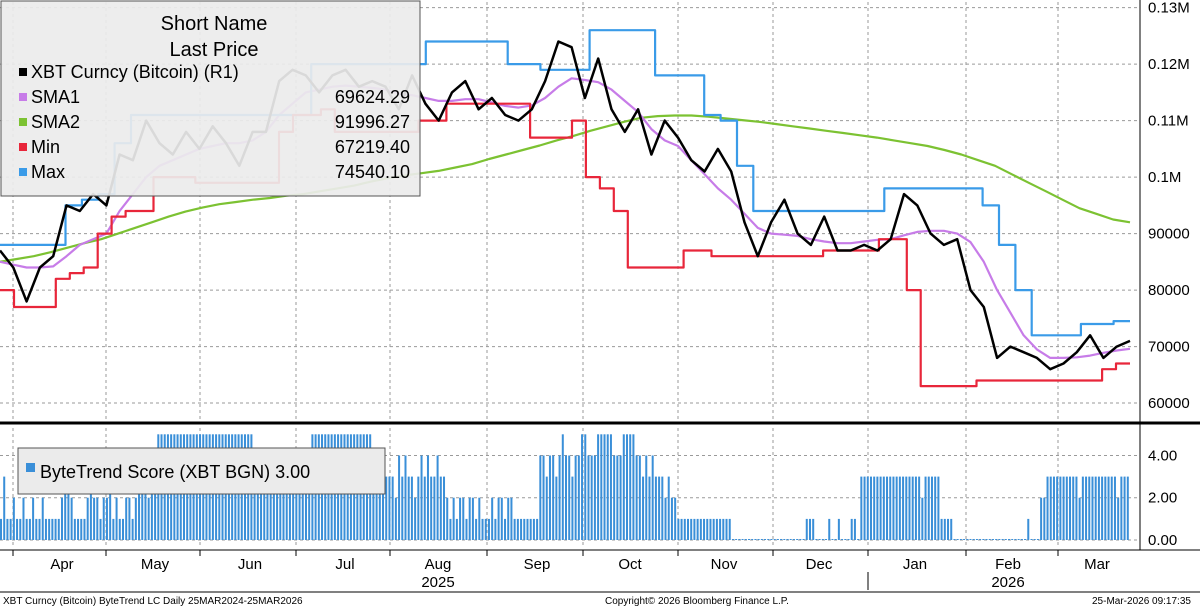 This screenshot has height=608, width=1200. Describe the element at coordinates (537, 564) in the screenshot. I see `x-tick-label: Sep` at that location.